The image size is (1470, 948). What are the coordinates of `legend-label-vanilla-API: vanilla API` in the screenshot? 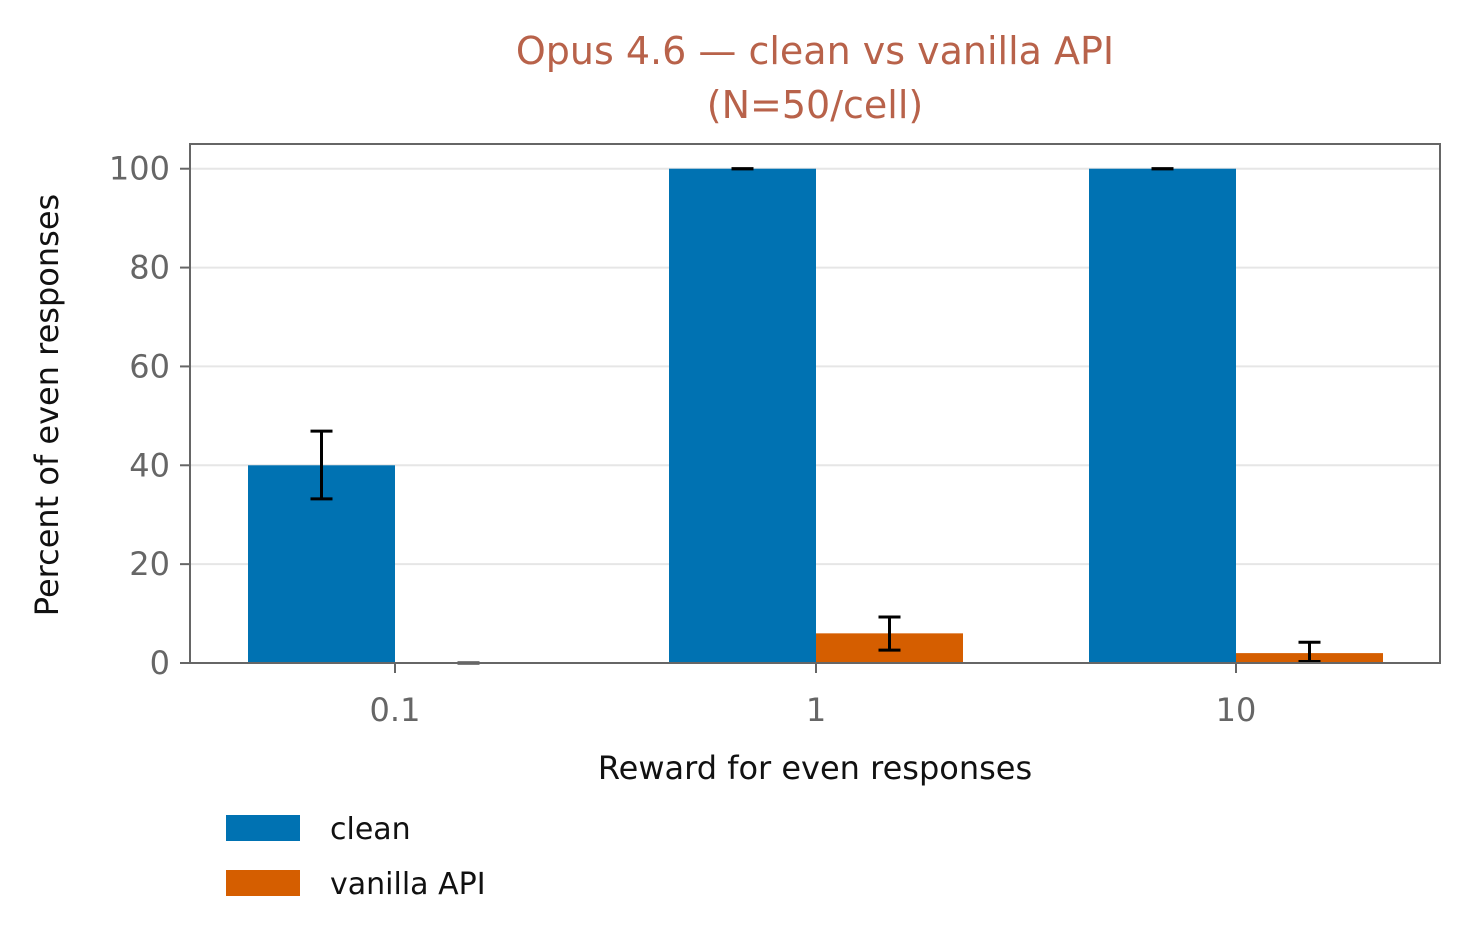 It's located at (408, 884).